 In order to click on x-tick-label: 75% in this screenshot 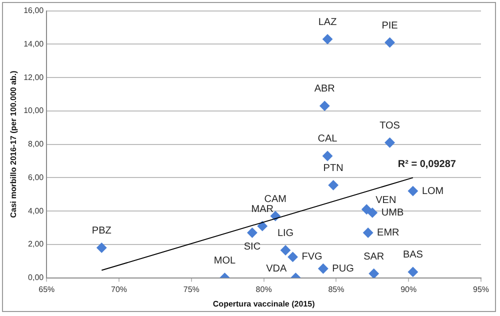, I will do `click(191, 289)`.